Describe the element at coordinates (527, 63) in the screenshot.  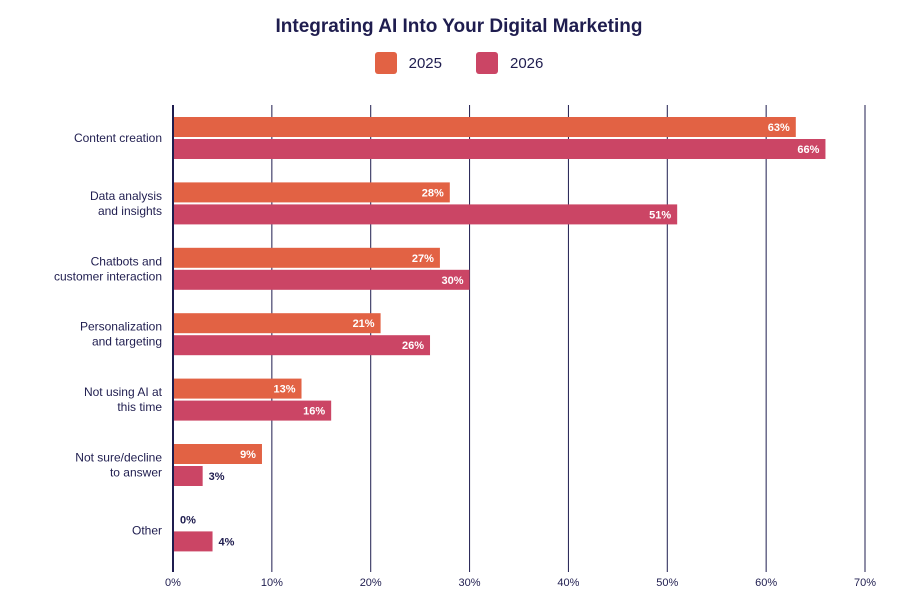
I see `legend-label-2026: 2026` at that location.